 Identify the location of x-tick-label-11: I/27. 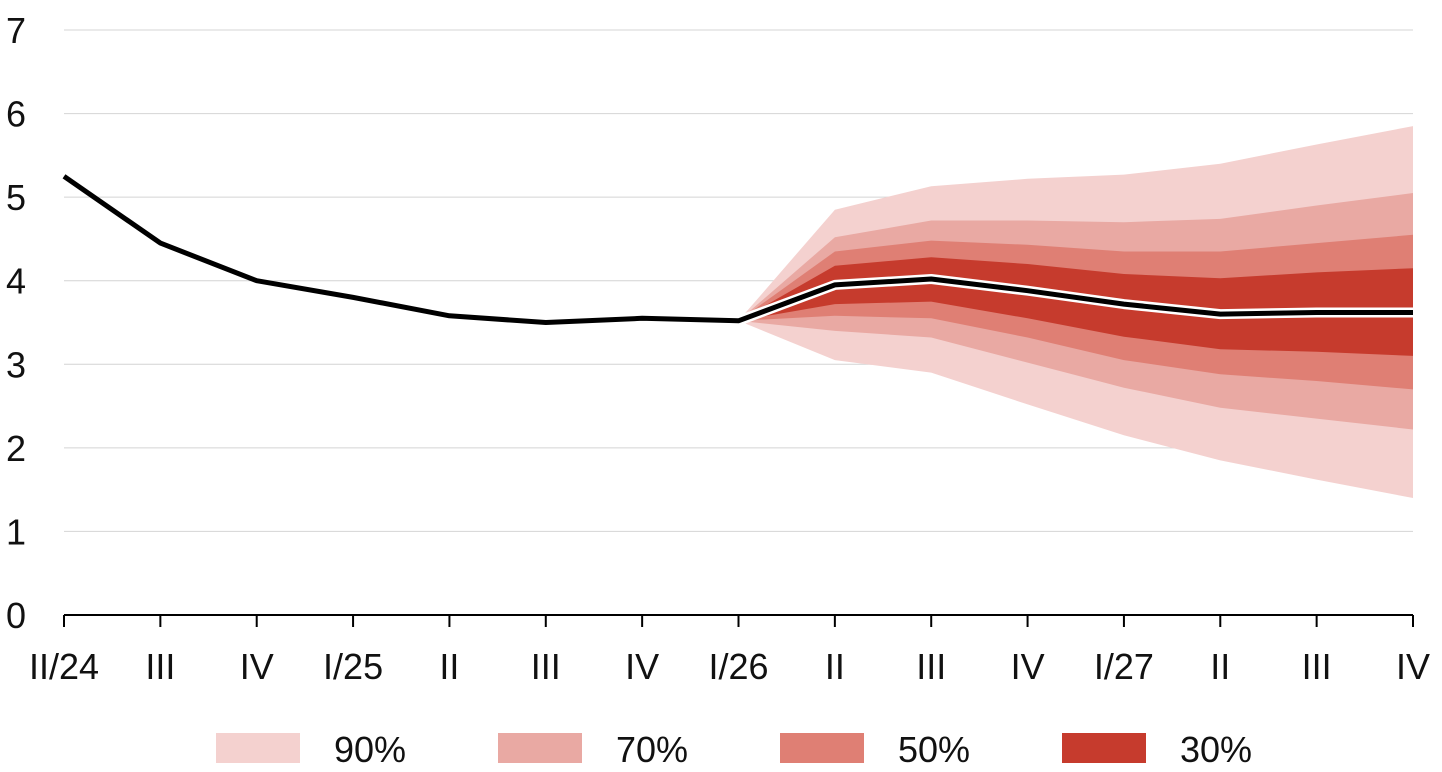
(1124, 666).